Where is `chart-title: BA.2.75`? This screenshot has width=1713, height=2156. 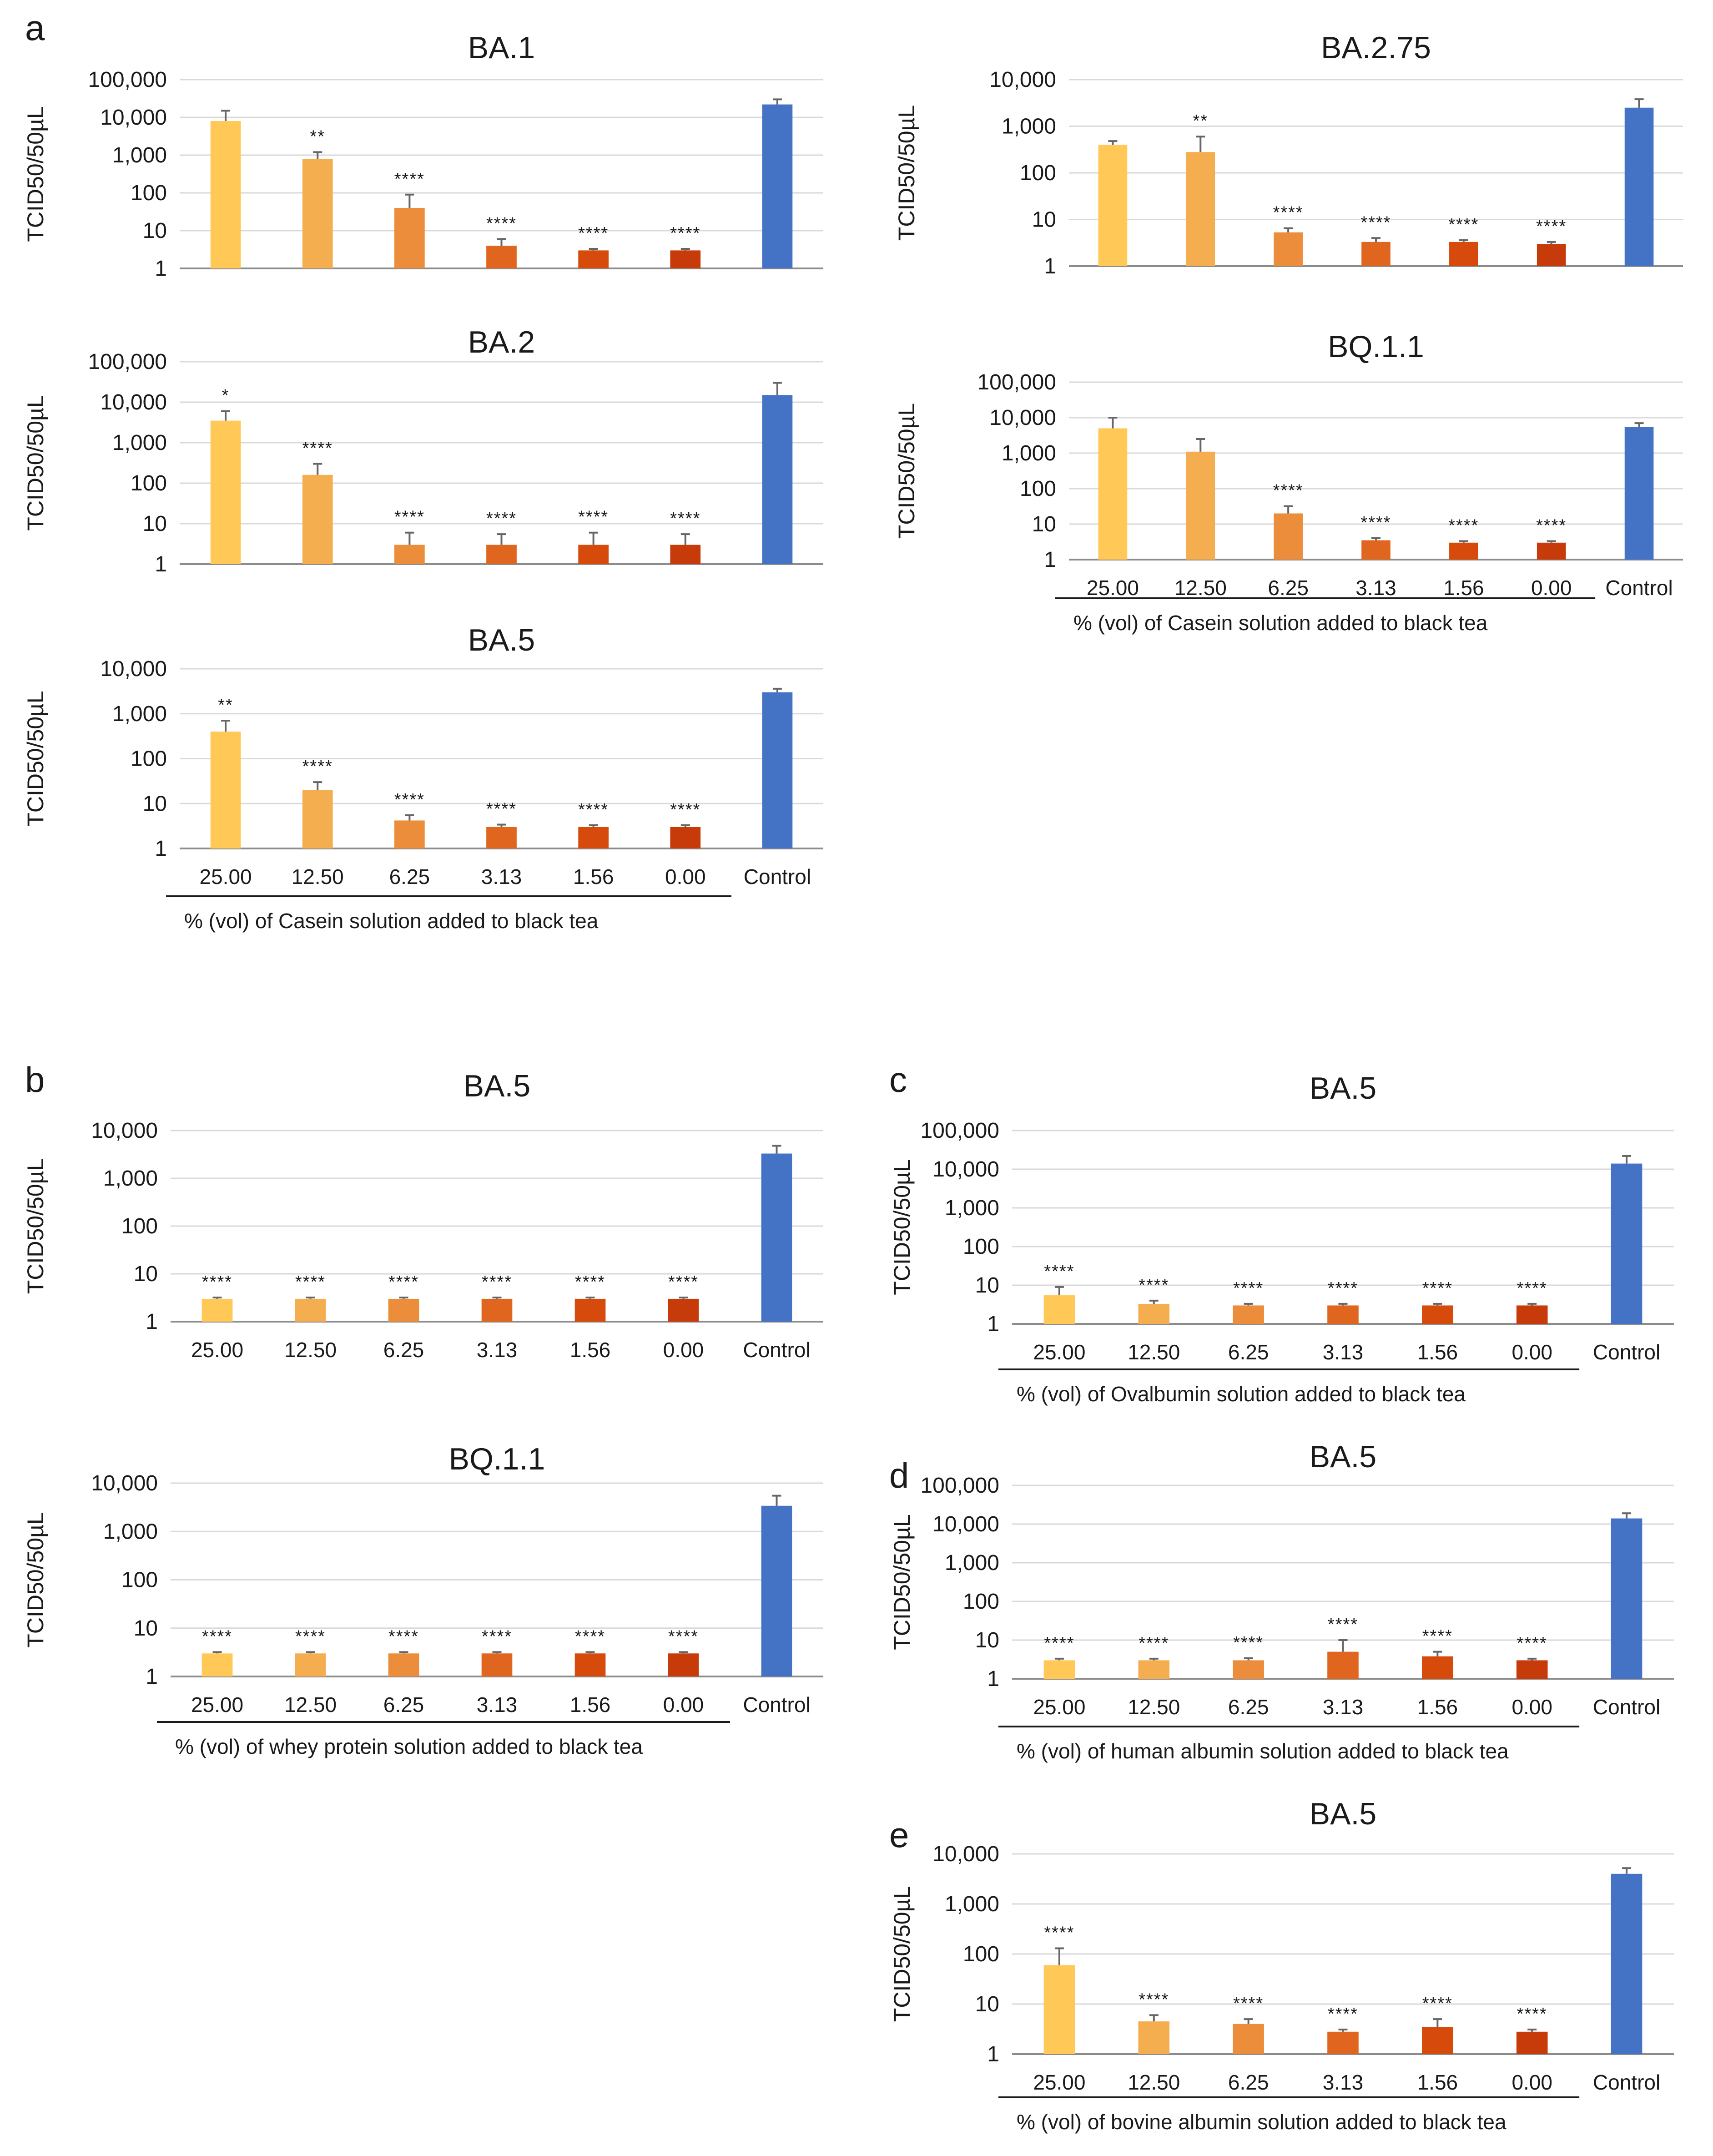 chart-title: BA.2.75 is located at coordinates (1376, 47).